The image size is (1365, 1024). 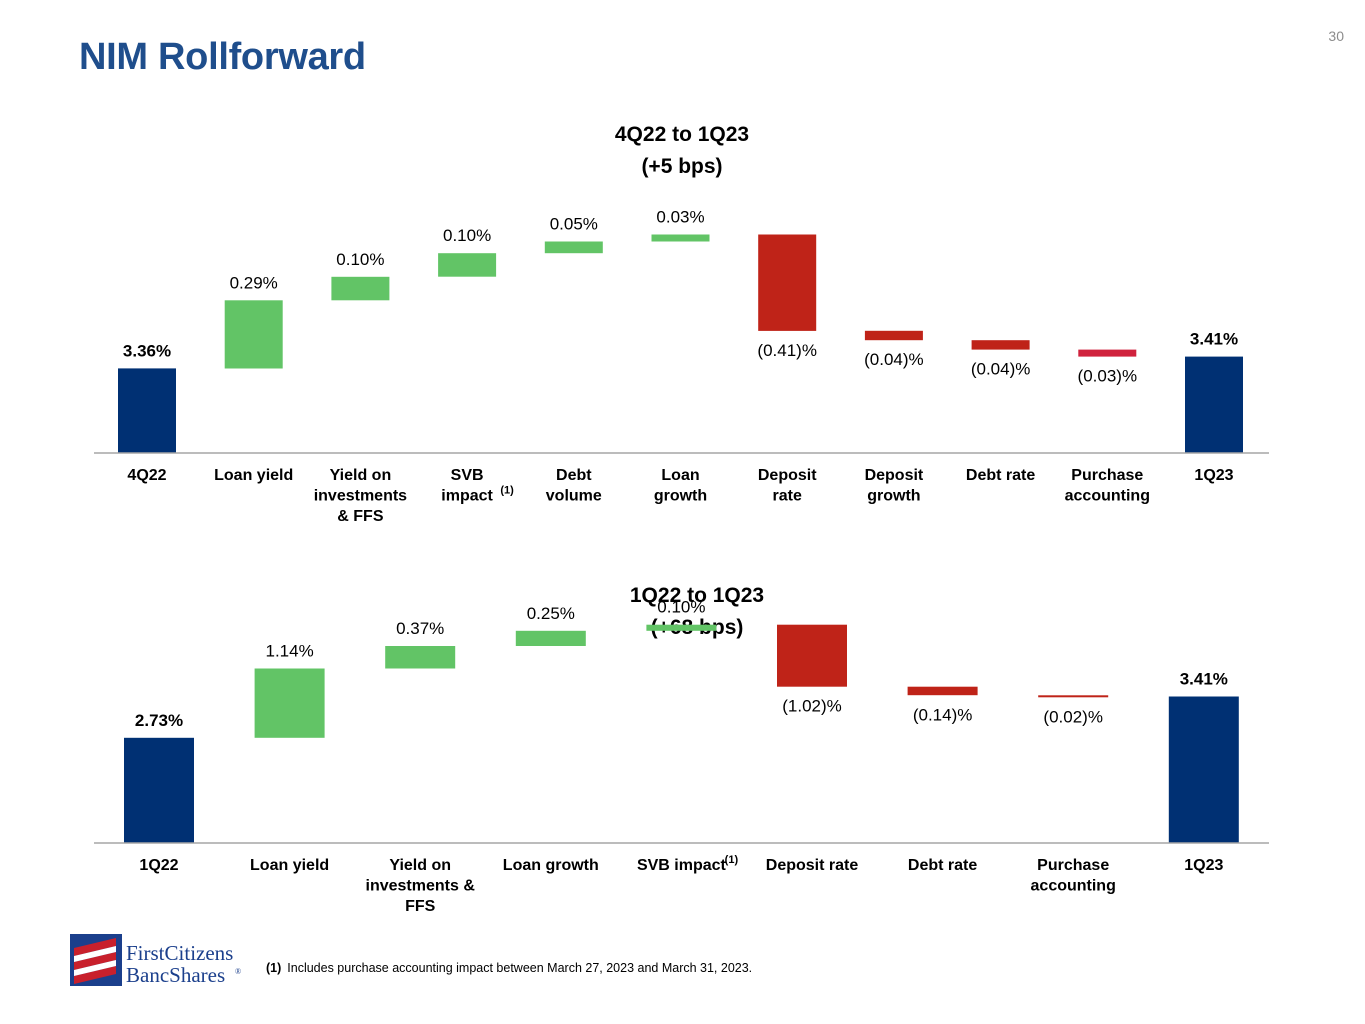 What do you see at coordinates (222, 57) in the screenshot?
I see `page-title: NIM Rollforward` at bounding box center [222, 57].